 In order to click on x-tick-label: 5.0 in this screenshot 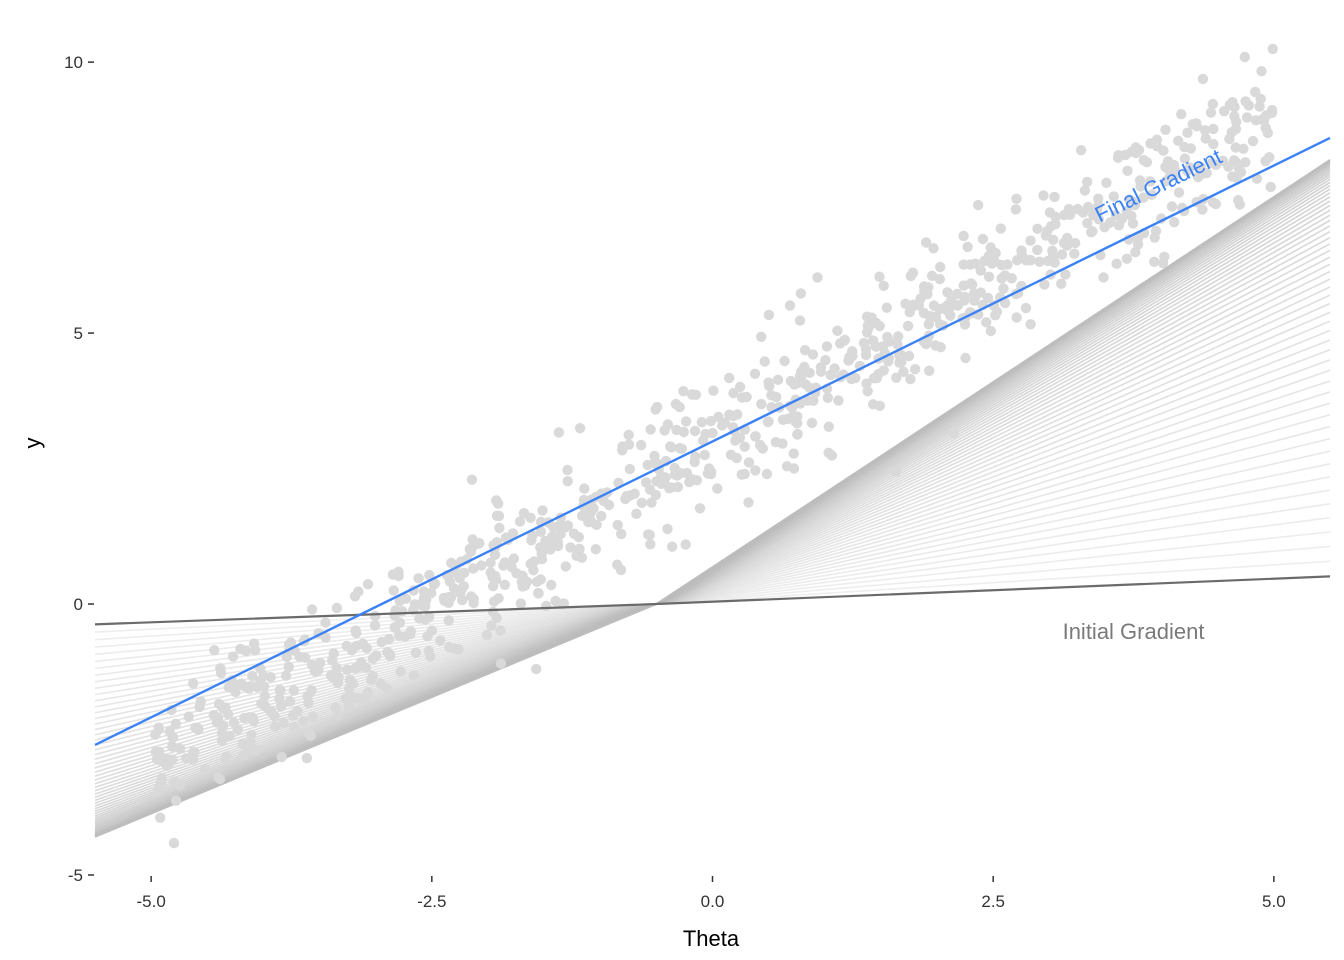, I will do `click(1274, 901)`.